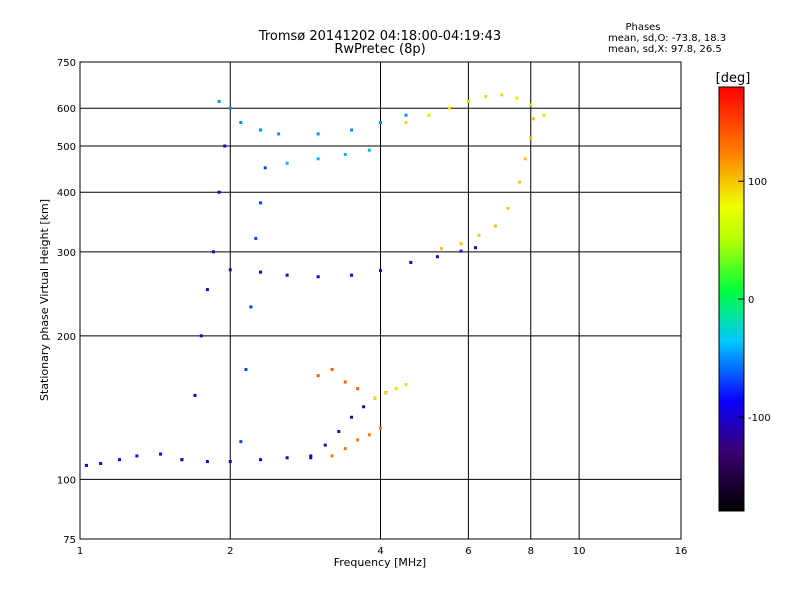  Describe the element at coordinates (380, 562) in the screenshot. I see `x-axis-label: Frequency [MHz]` at that location.